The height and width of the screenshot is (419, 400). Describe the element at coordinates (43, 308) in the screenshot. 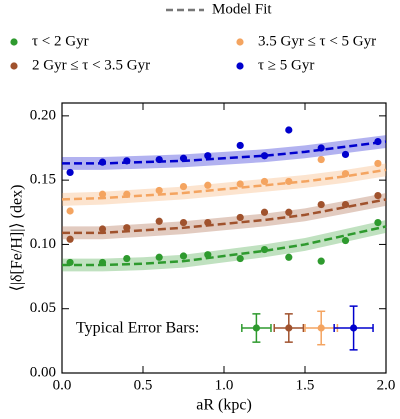

I see `y-tick-label: 0.05` at that location.